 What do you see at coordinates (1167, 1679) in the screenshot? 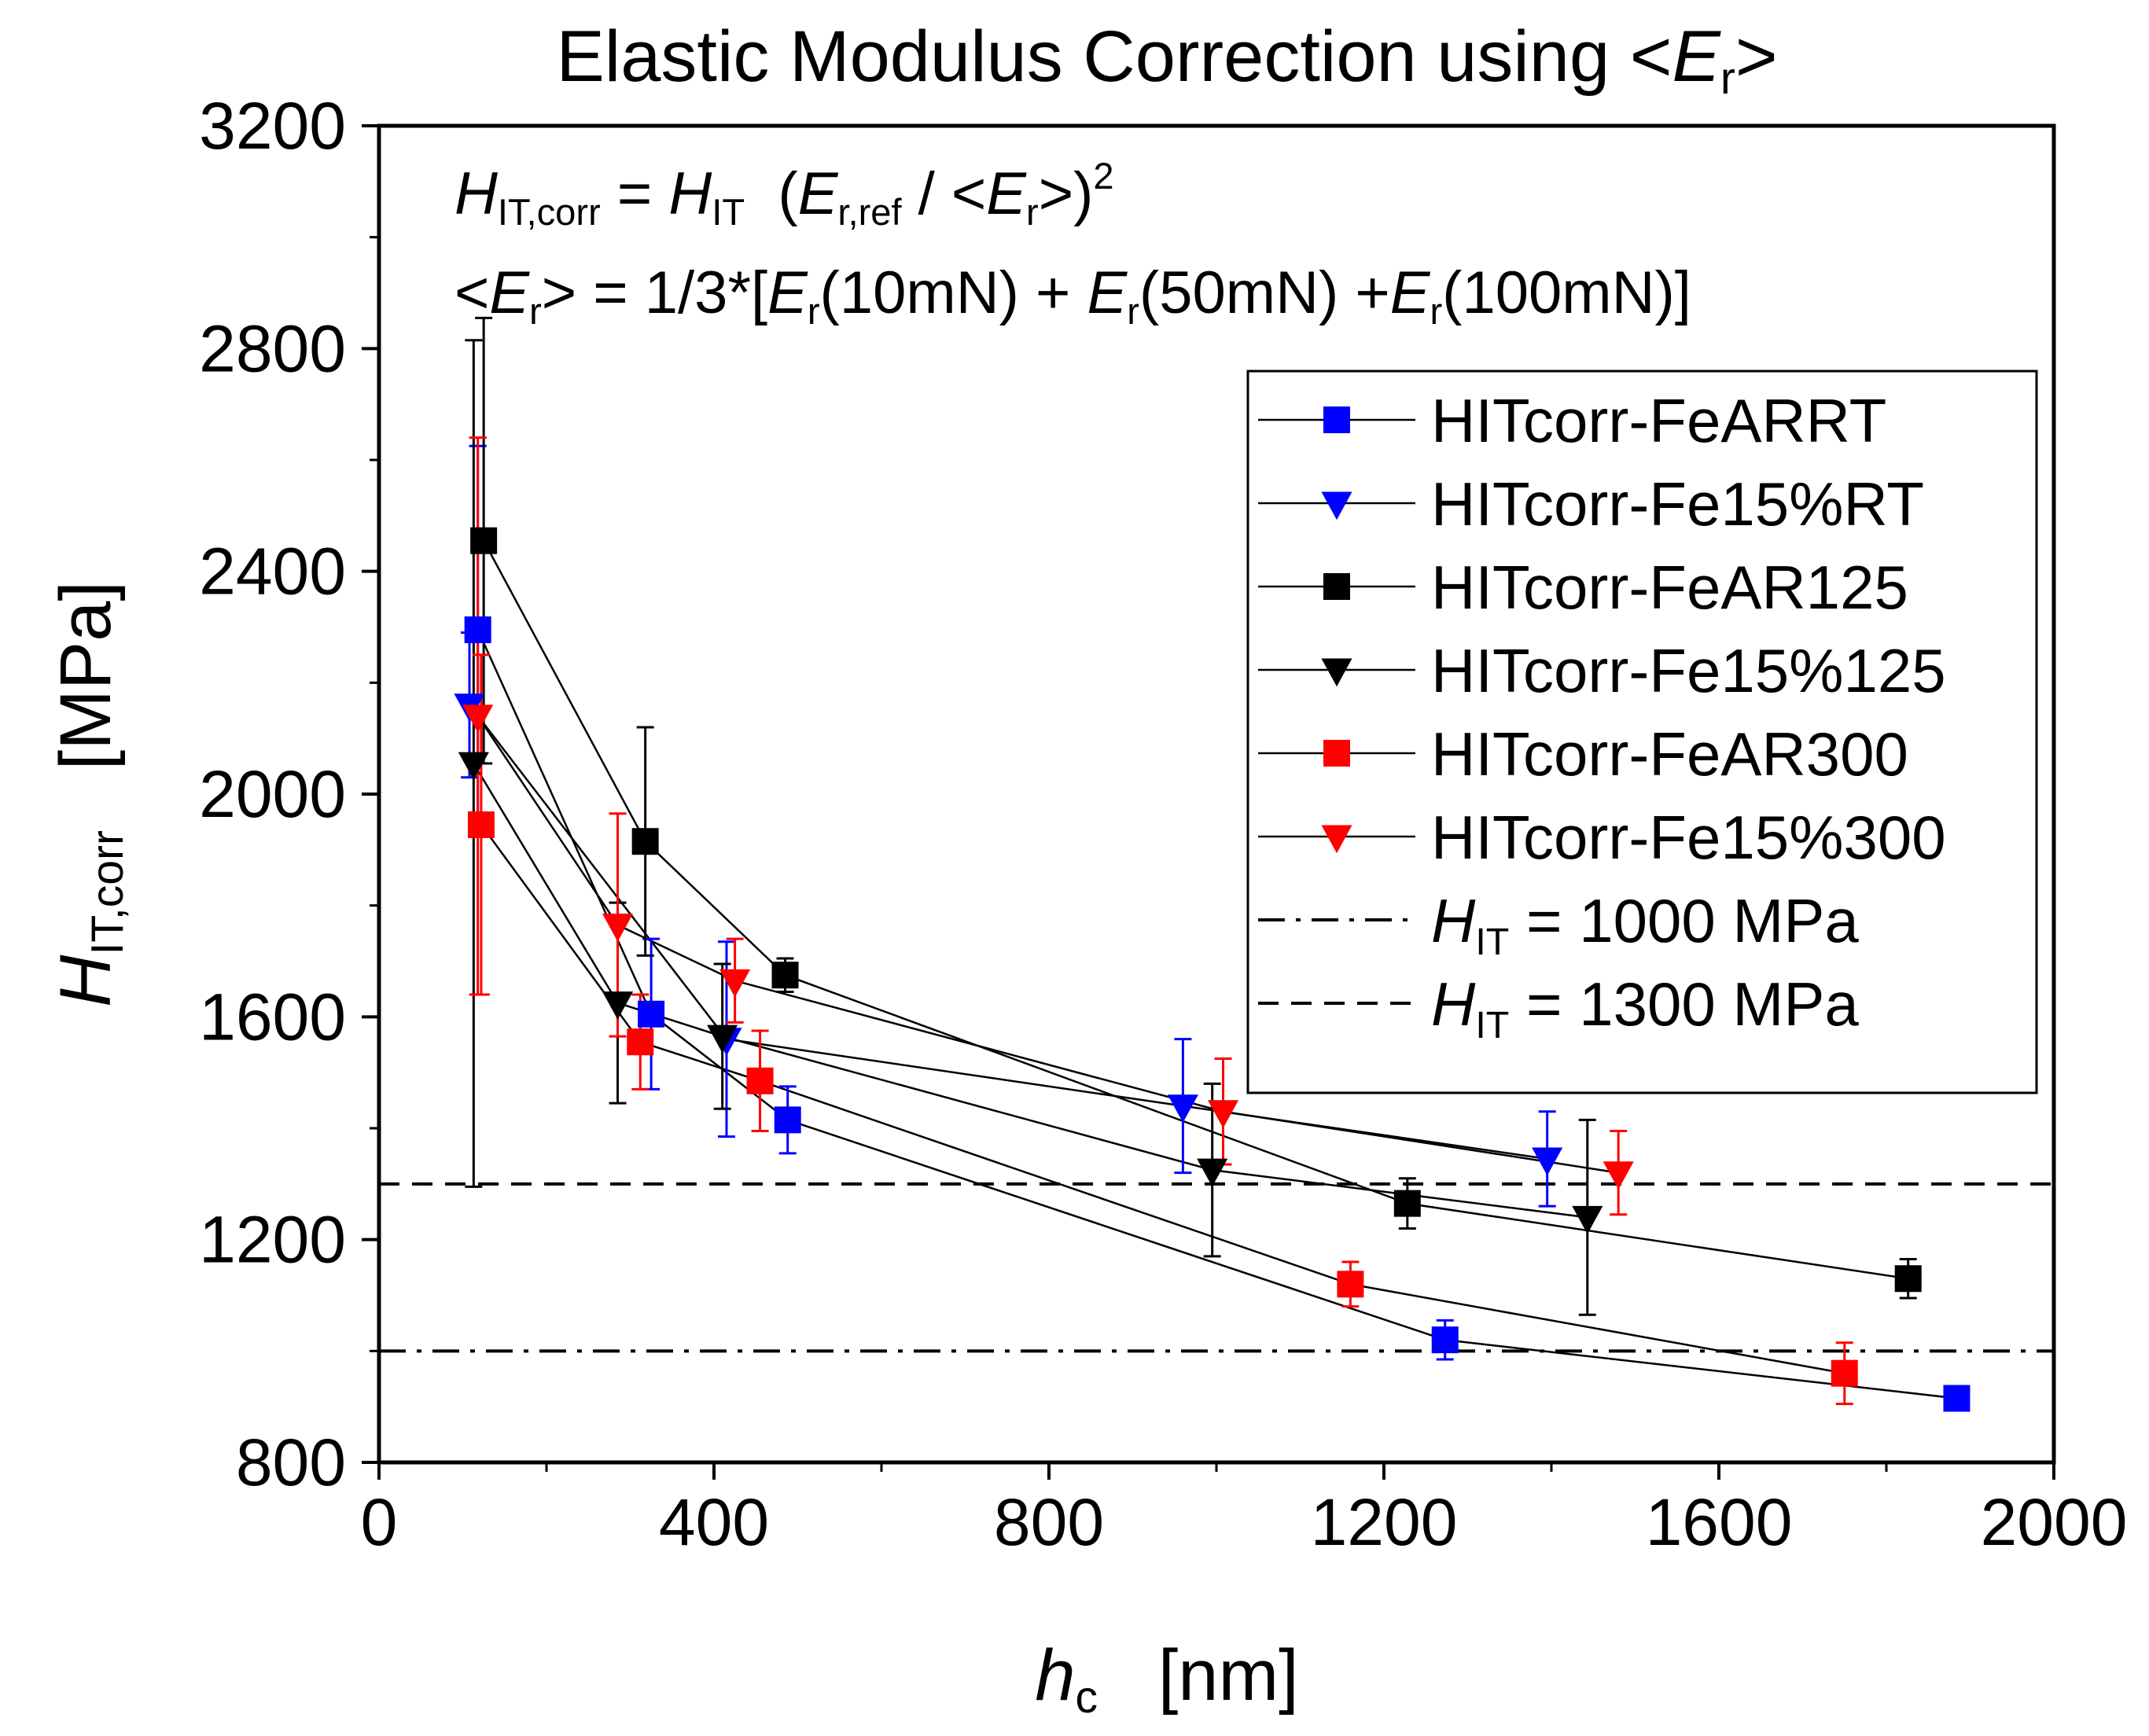
I see `x-axis-title: hc [nm]` at bounding box center [1167, 1679].